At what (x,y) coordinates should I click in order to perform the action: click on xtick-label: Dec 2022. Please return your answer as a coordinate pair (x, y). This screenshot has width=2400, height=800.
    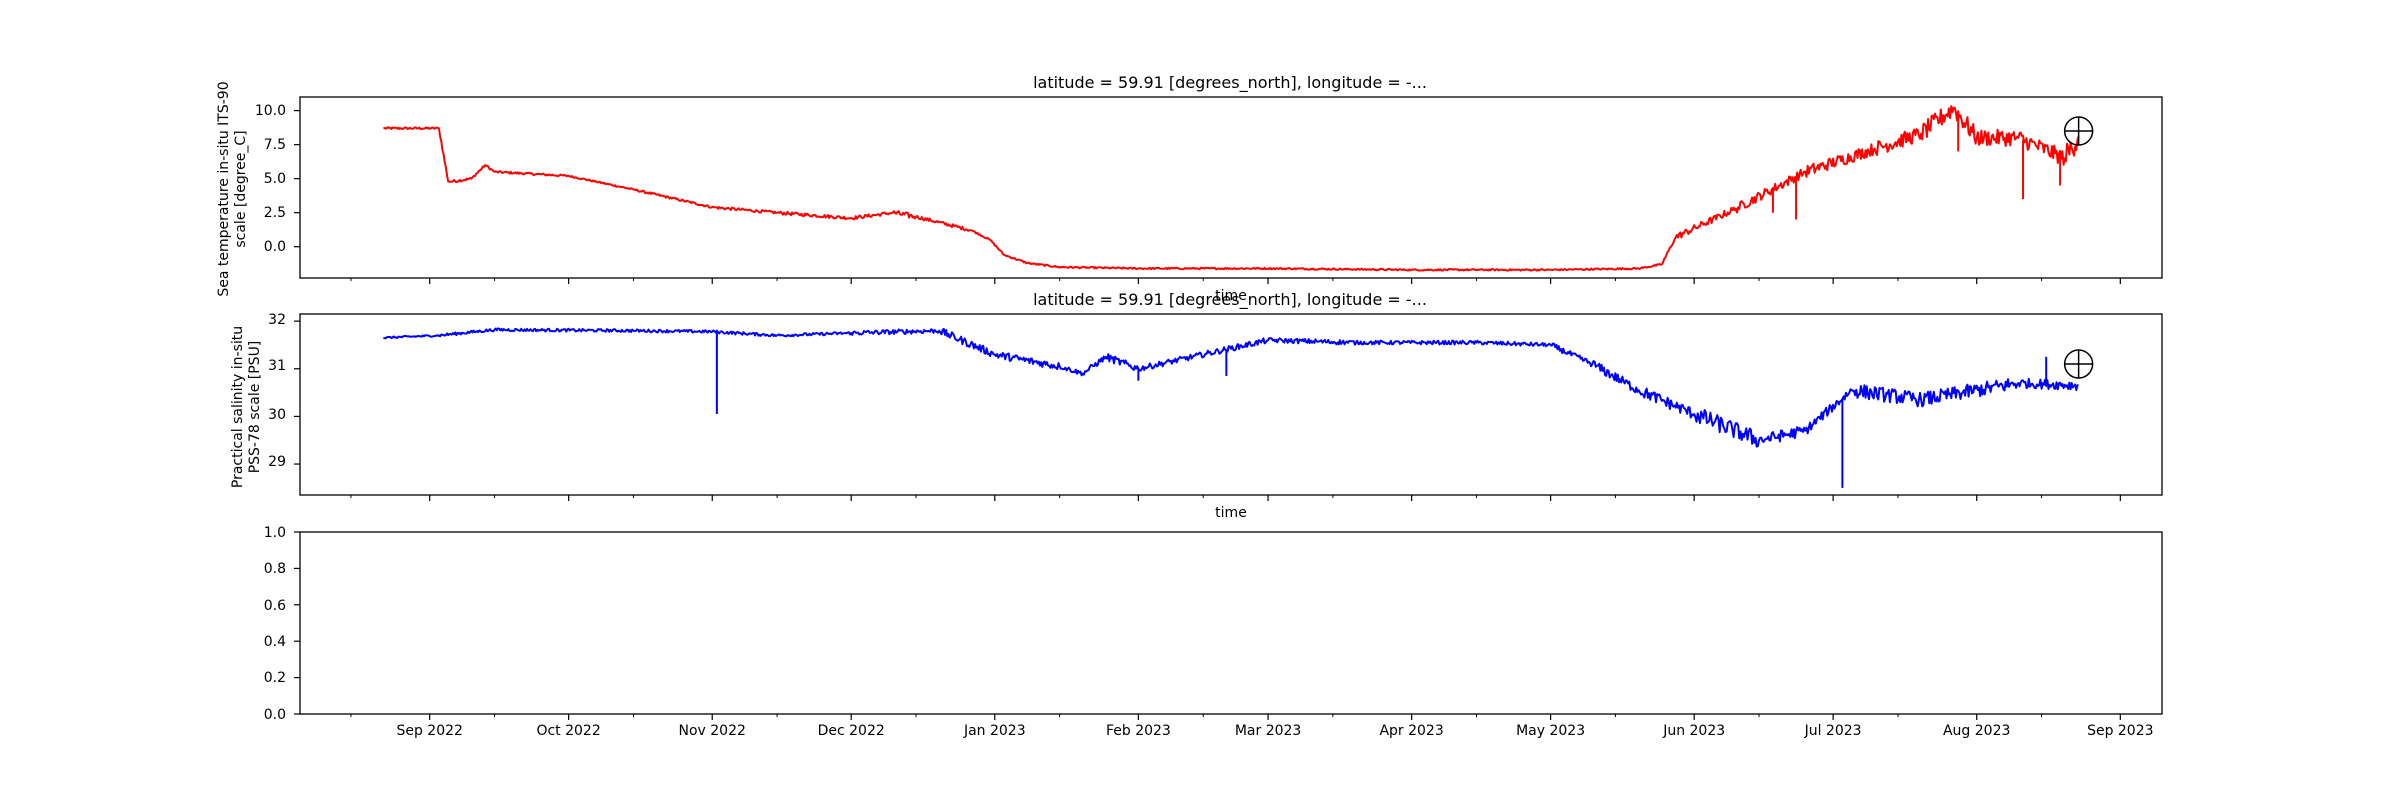
    Looking at the image, I should click on (851, 731).